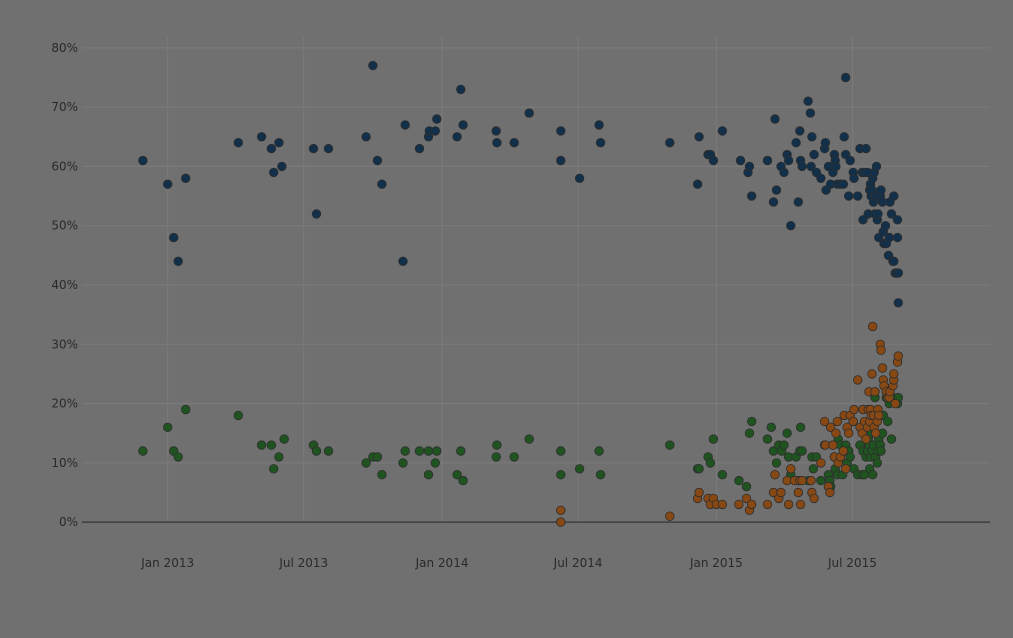 This screenshot has width=1013, height=638. Describe the element at coordinates (442, 563) in the screenshot. I see `x-tick-label: Jan 2014` at that location.